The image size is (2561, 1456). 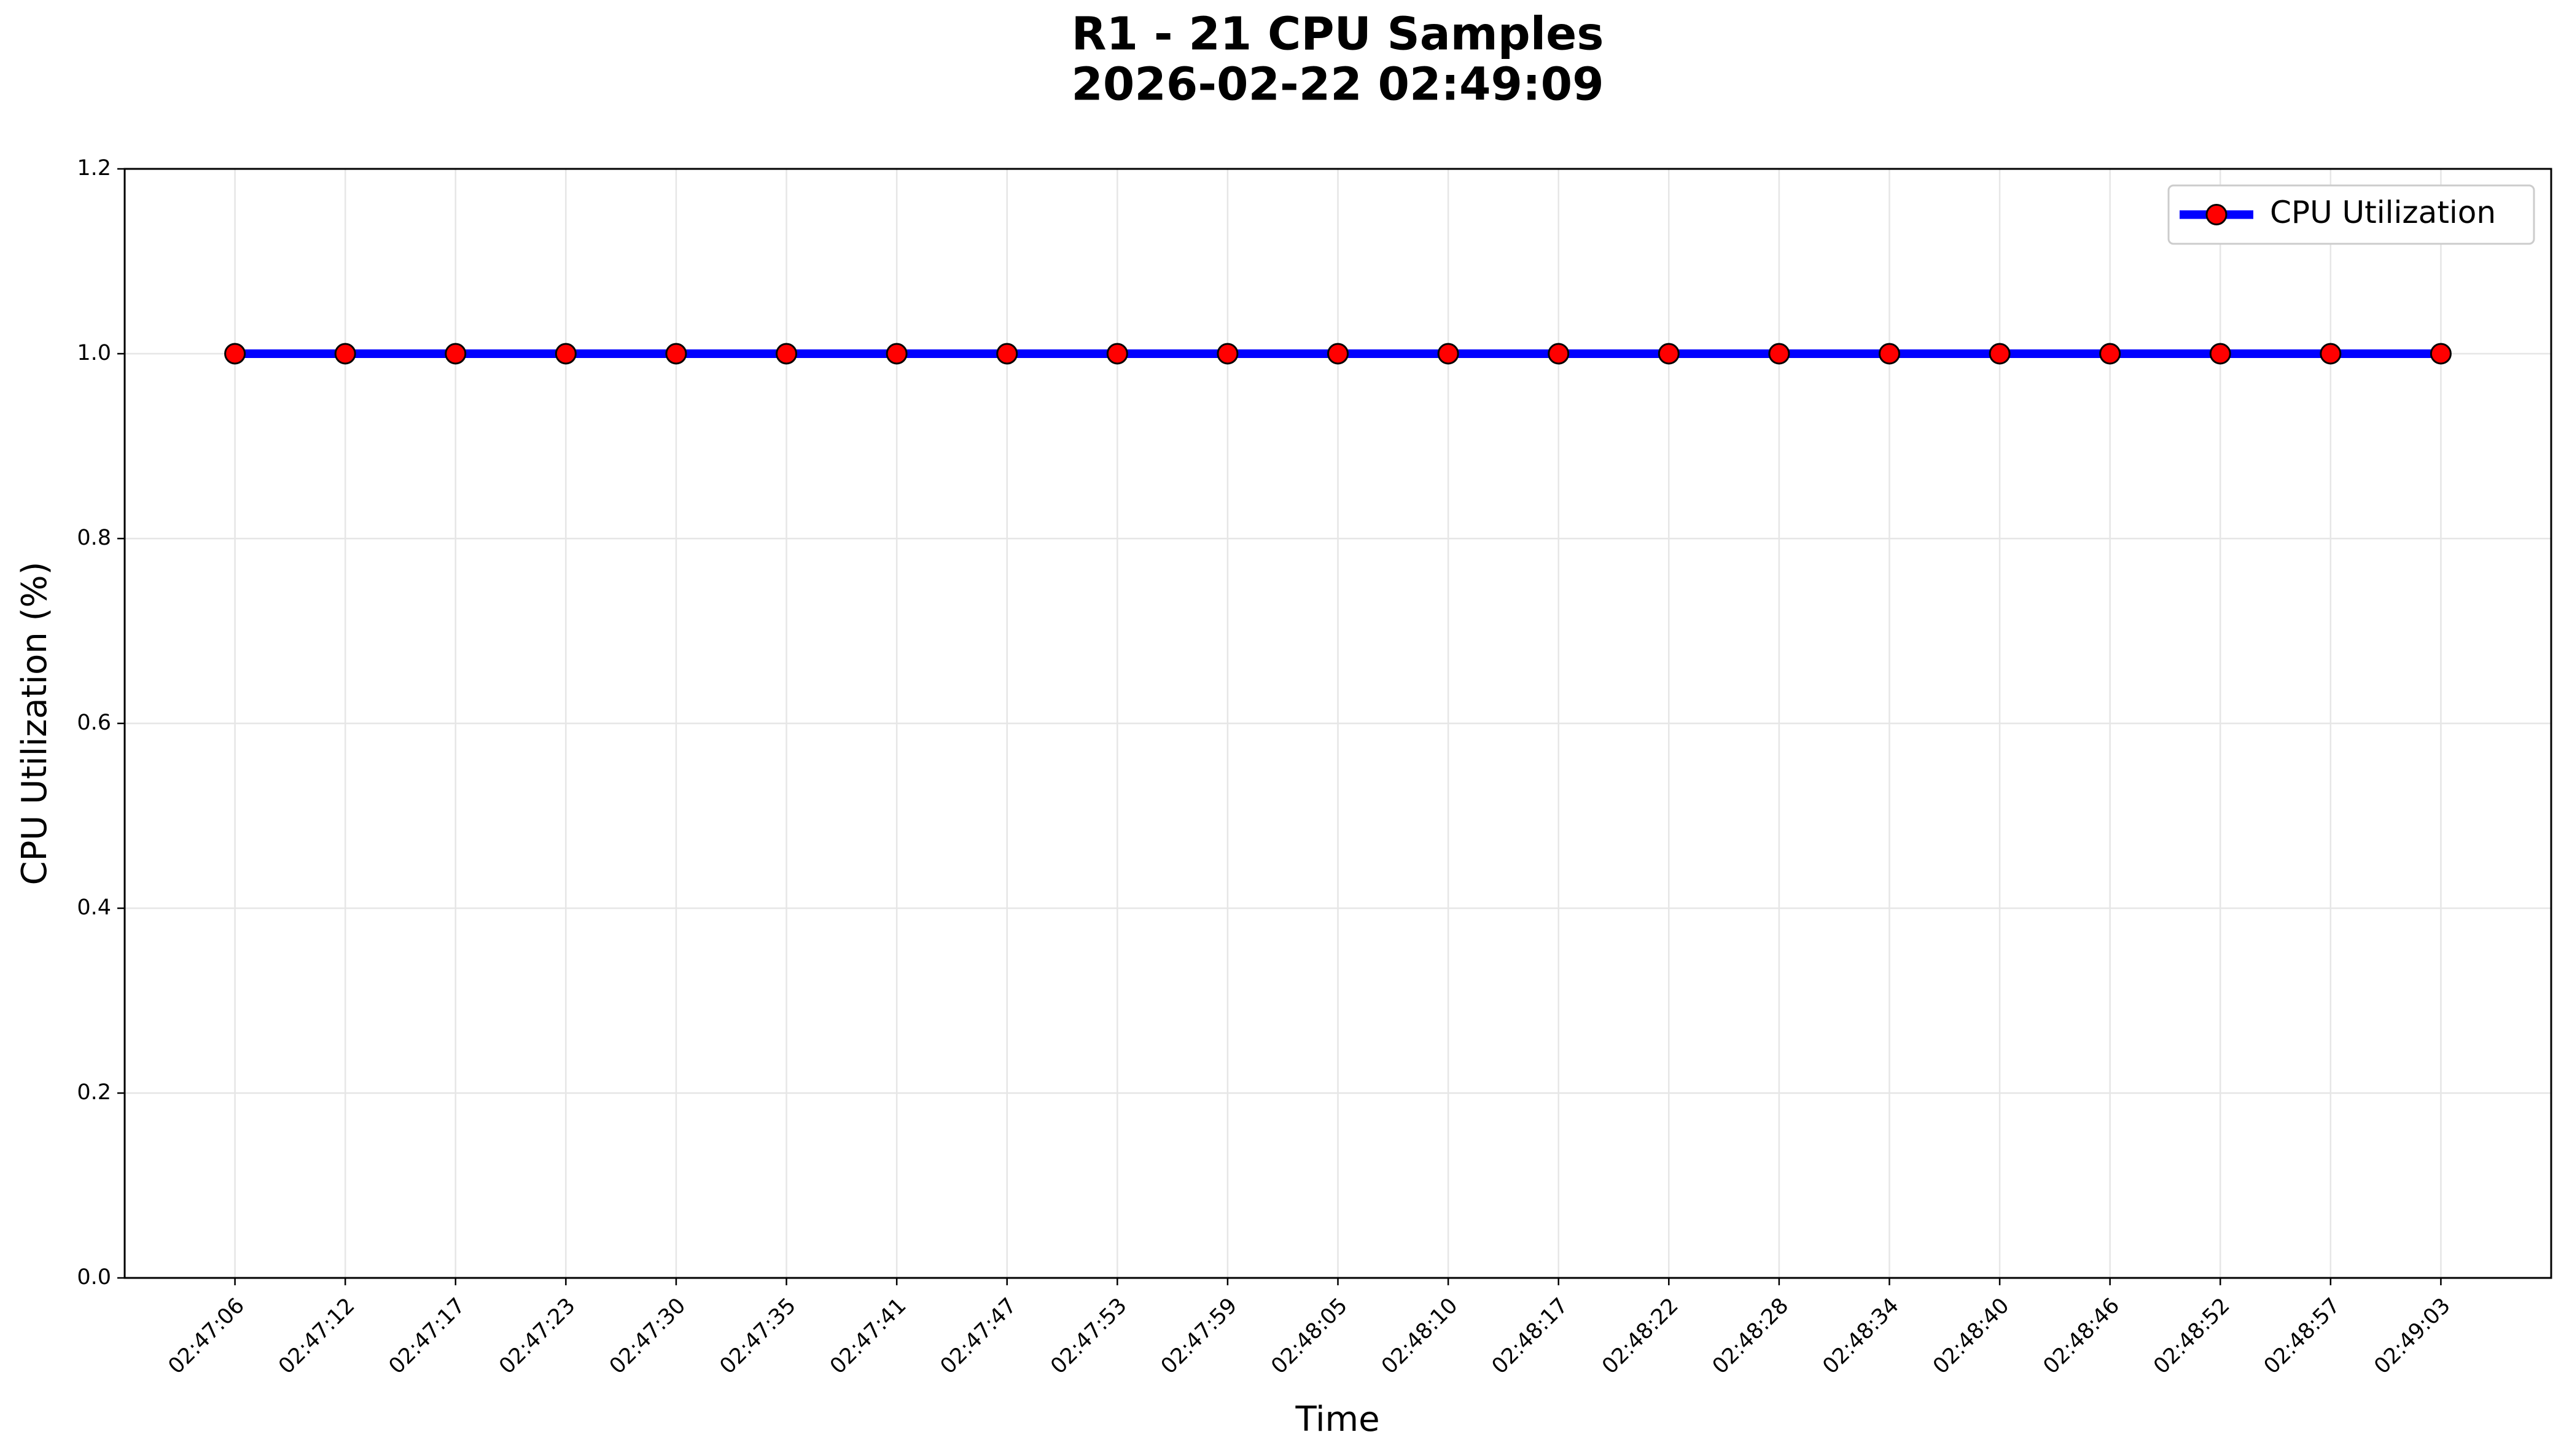 I want to click on x-tick-label: 02:47:06, so click(x=206, y=1336).